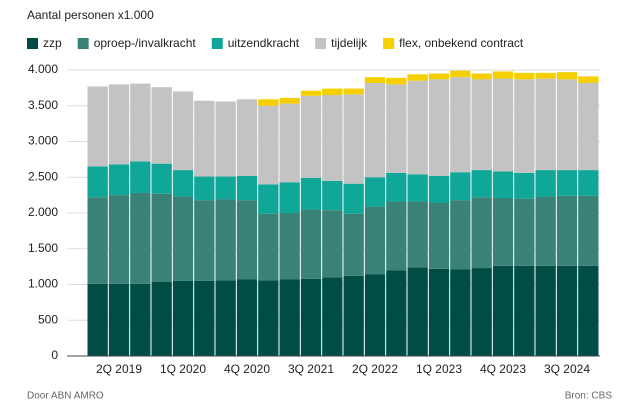 This screenshot has height=417, width=626. Describe the element at coordinates (43, 284) in the screenshot. I see `y-tick-label: 1.000` at that location.